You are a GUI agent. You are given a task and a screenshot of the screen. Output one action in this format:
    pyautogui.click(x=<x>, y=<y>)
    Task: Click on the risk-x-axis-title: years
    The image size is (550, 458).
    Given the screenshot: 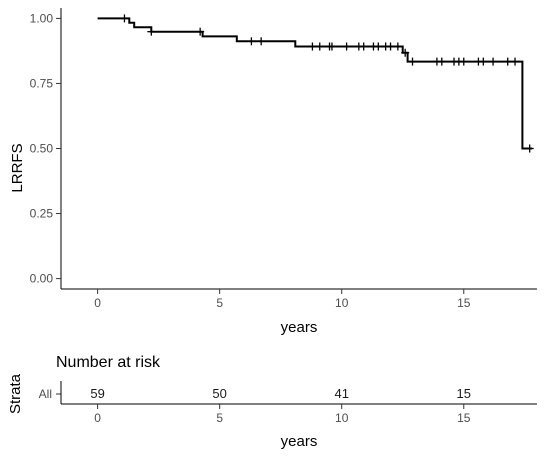 What is the action you would take?
    pyautogui.click(x=299, y=441)
    